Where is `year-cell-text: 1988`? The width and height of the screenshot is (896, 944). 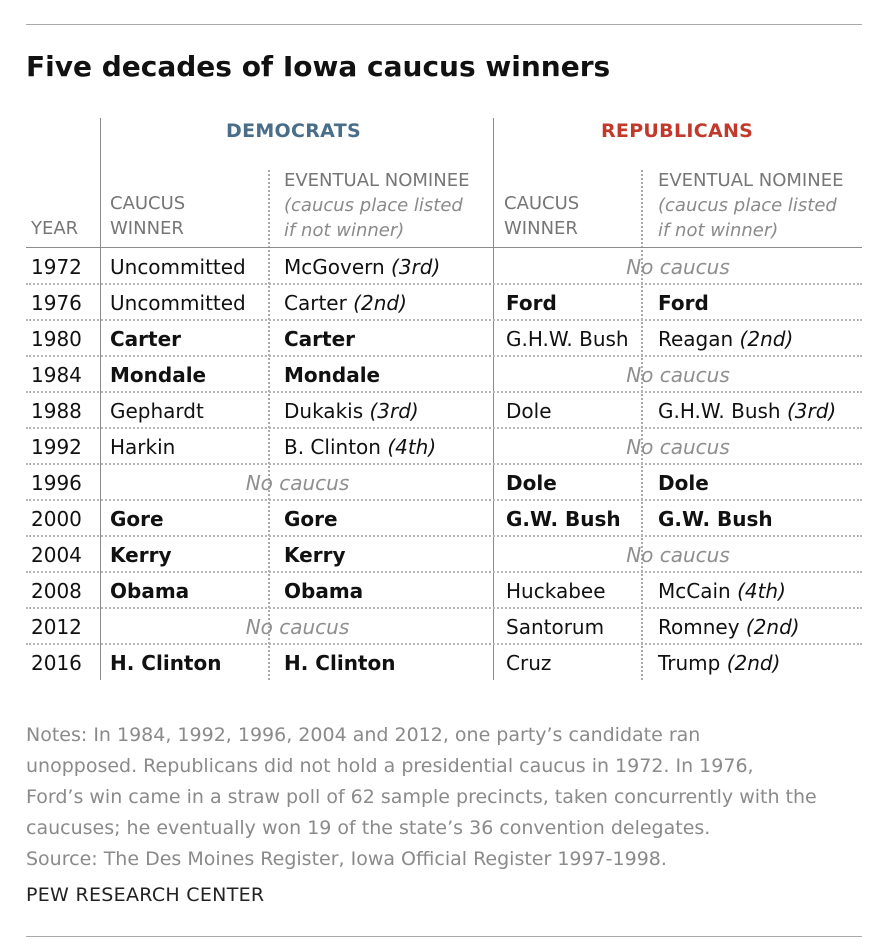
year-cell-text: 1988 is located at coordinates (56, 411).